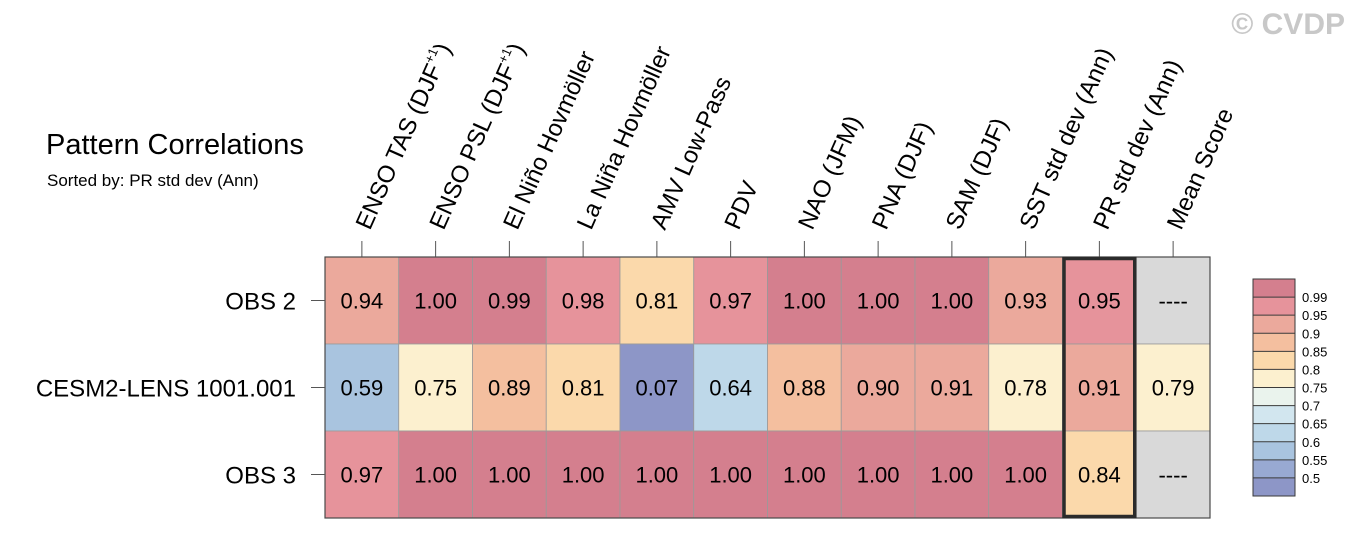  I want to click on cell-value-label: 0.94, so click(361, 301).